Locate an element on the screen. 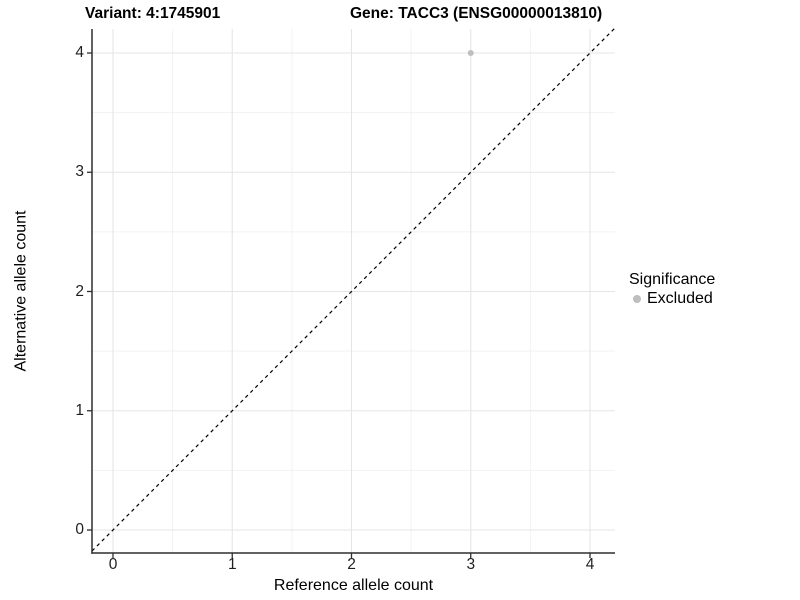 This screenshot has width=800, height=600. legend-entry-excluded: Excluded is located at coordinates (680, 298).